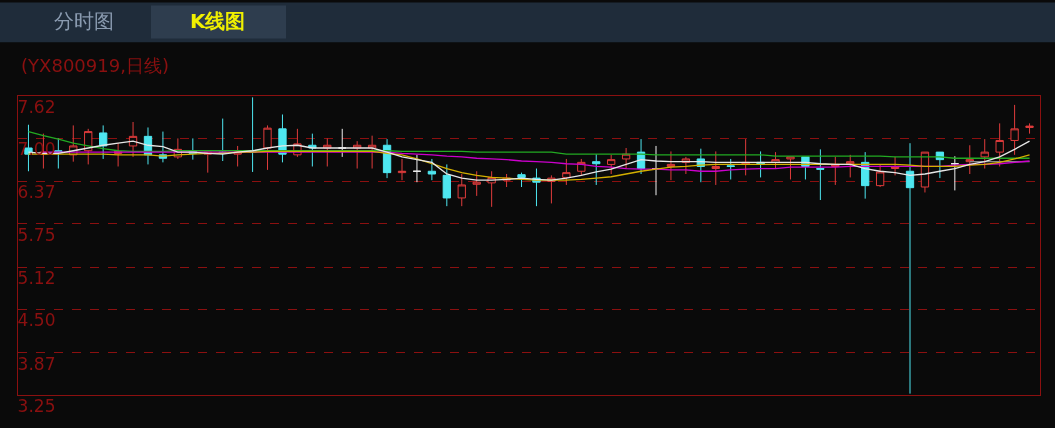 This screenshot has height=428, width=1055. I want to click on text: K线图, so click(218, 21).